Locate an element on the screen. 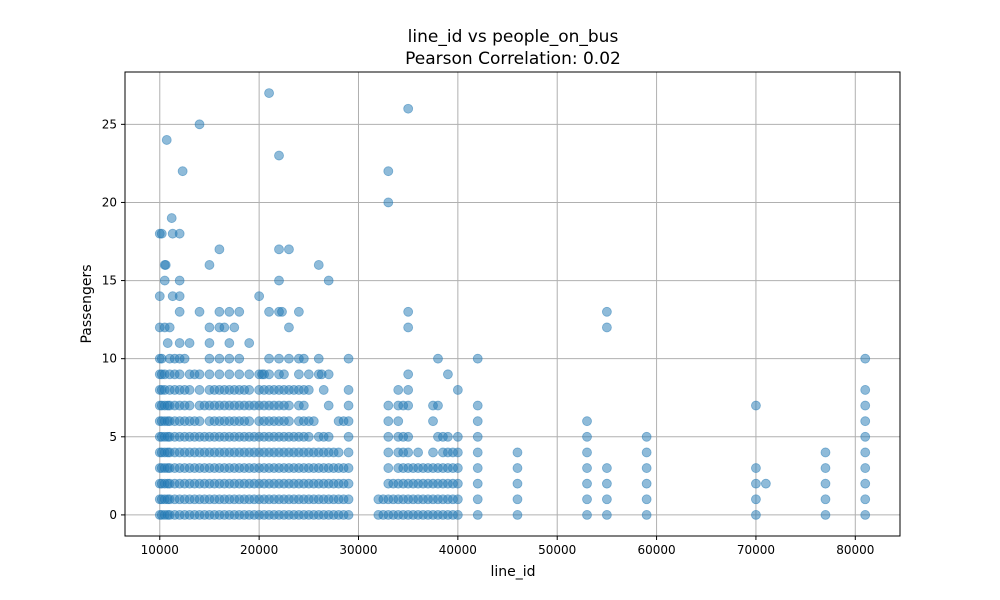 The image size is (1000, 600). y-tick-label: 5 is located at coordinates (113, 437).